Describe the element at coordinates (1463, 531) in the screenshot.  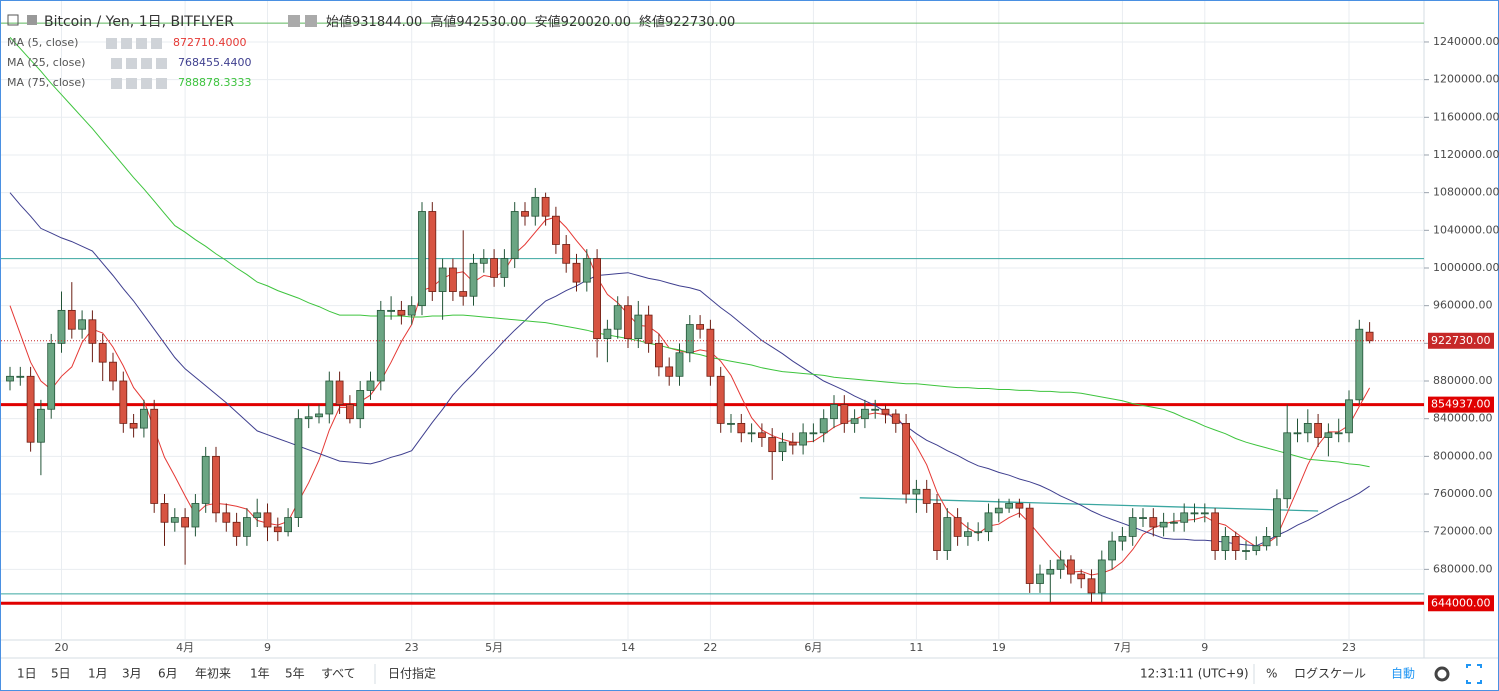
I see `y-tick-label: 720000.00` at that location.